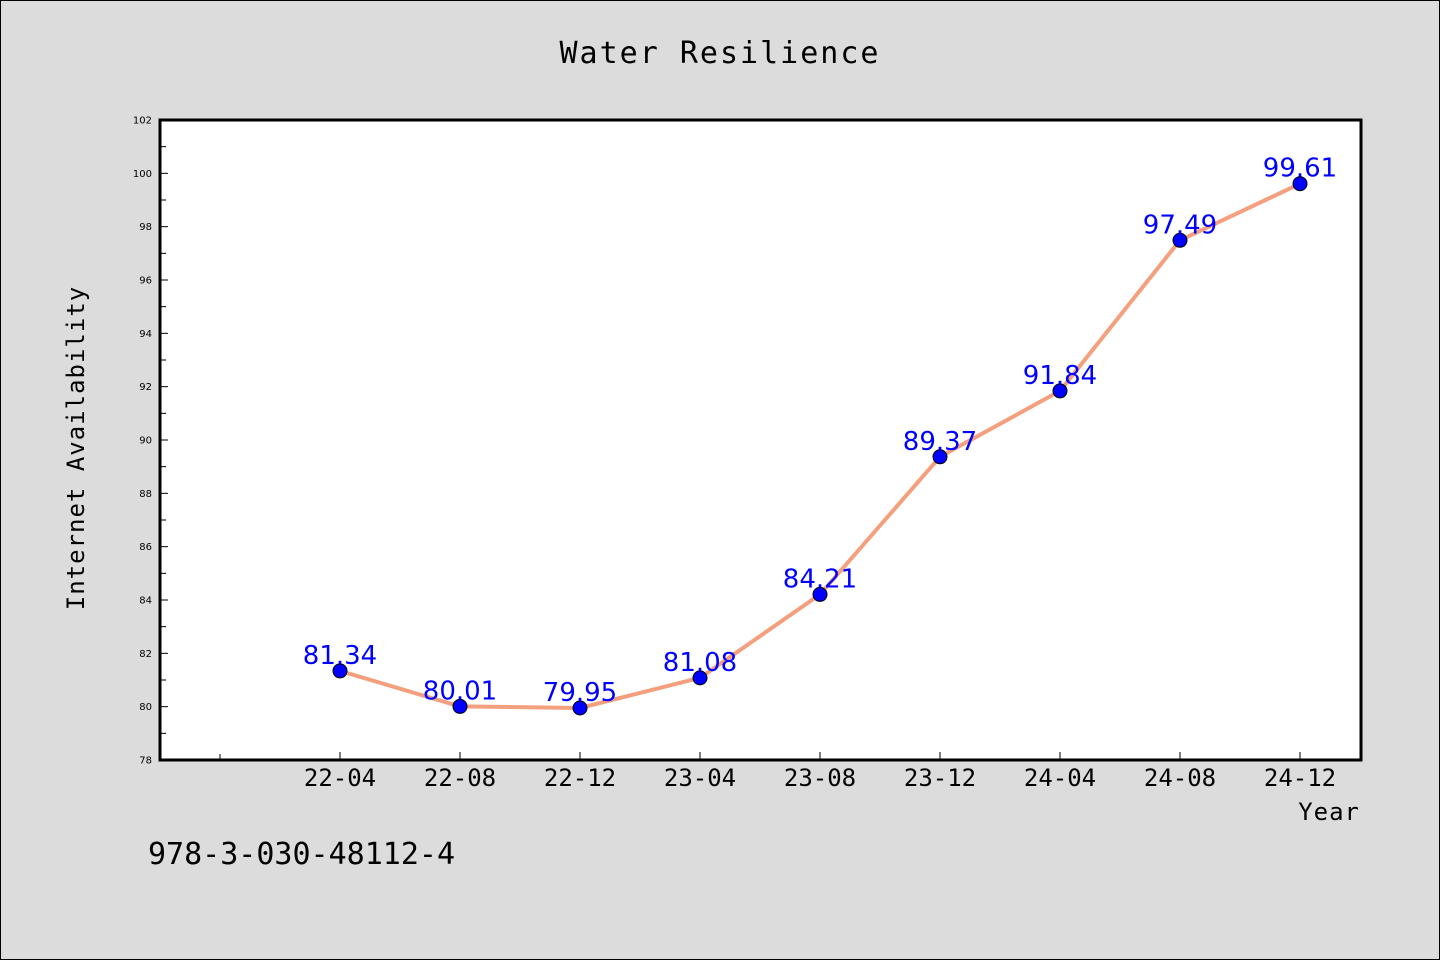 The image size is (1440, 960). What do you see at coordinates (145, 707) in the screenshot?
I see `y-tick-label: 80` at bounding box center [145, 707].